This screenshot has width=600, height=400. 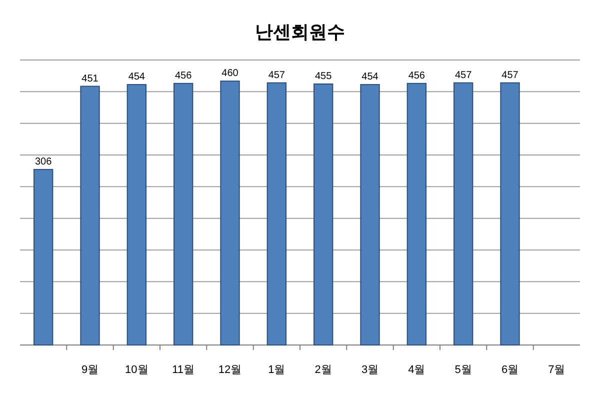 I want to click on x-tick-label: 2월, so click(x=323, y=370).